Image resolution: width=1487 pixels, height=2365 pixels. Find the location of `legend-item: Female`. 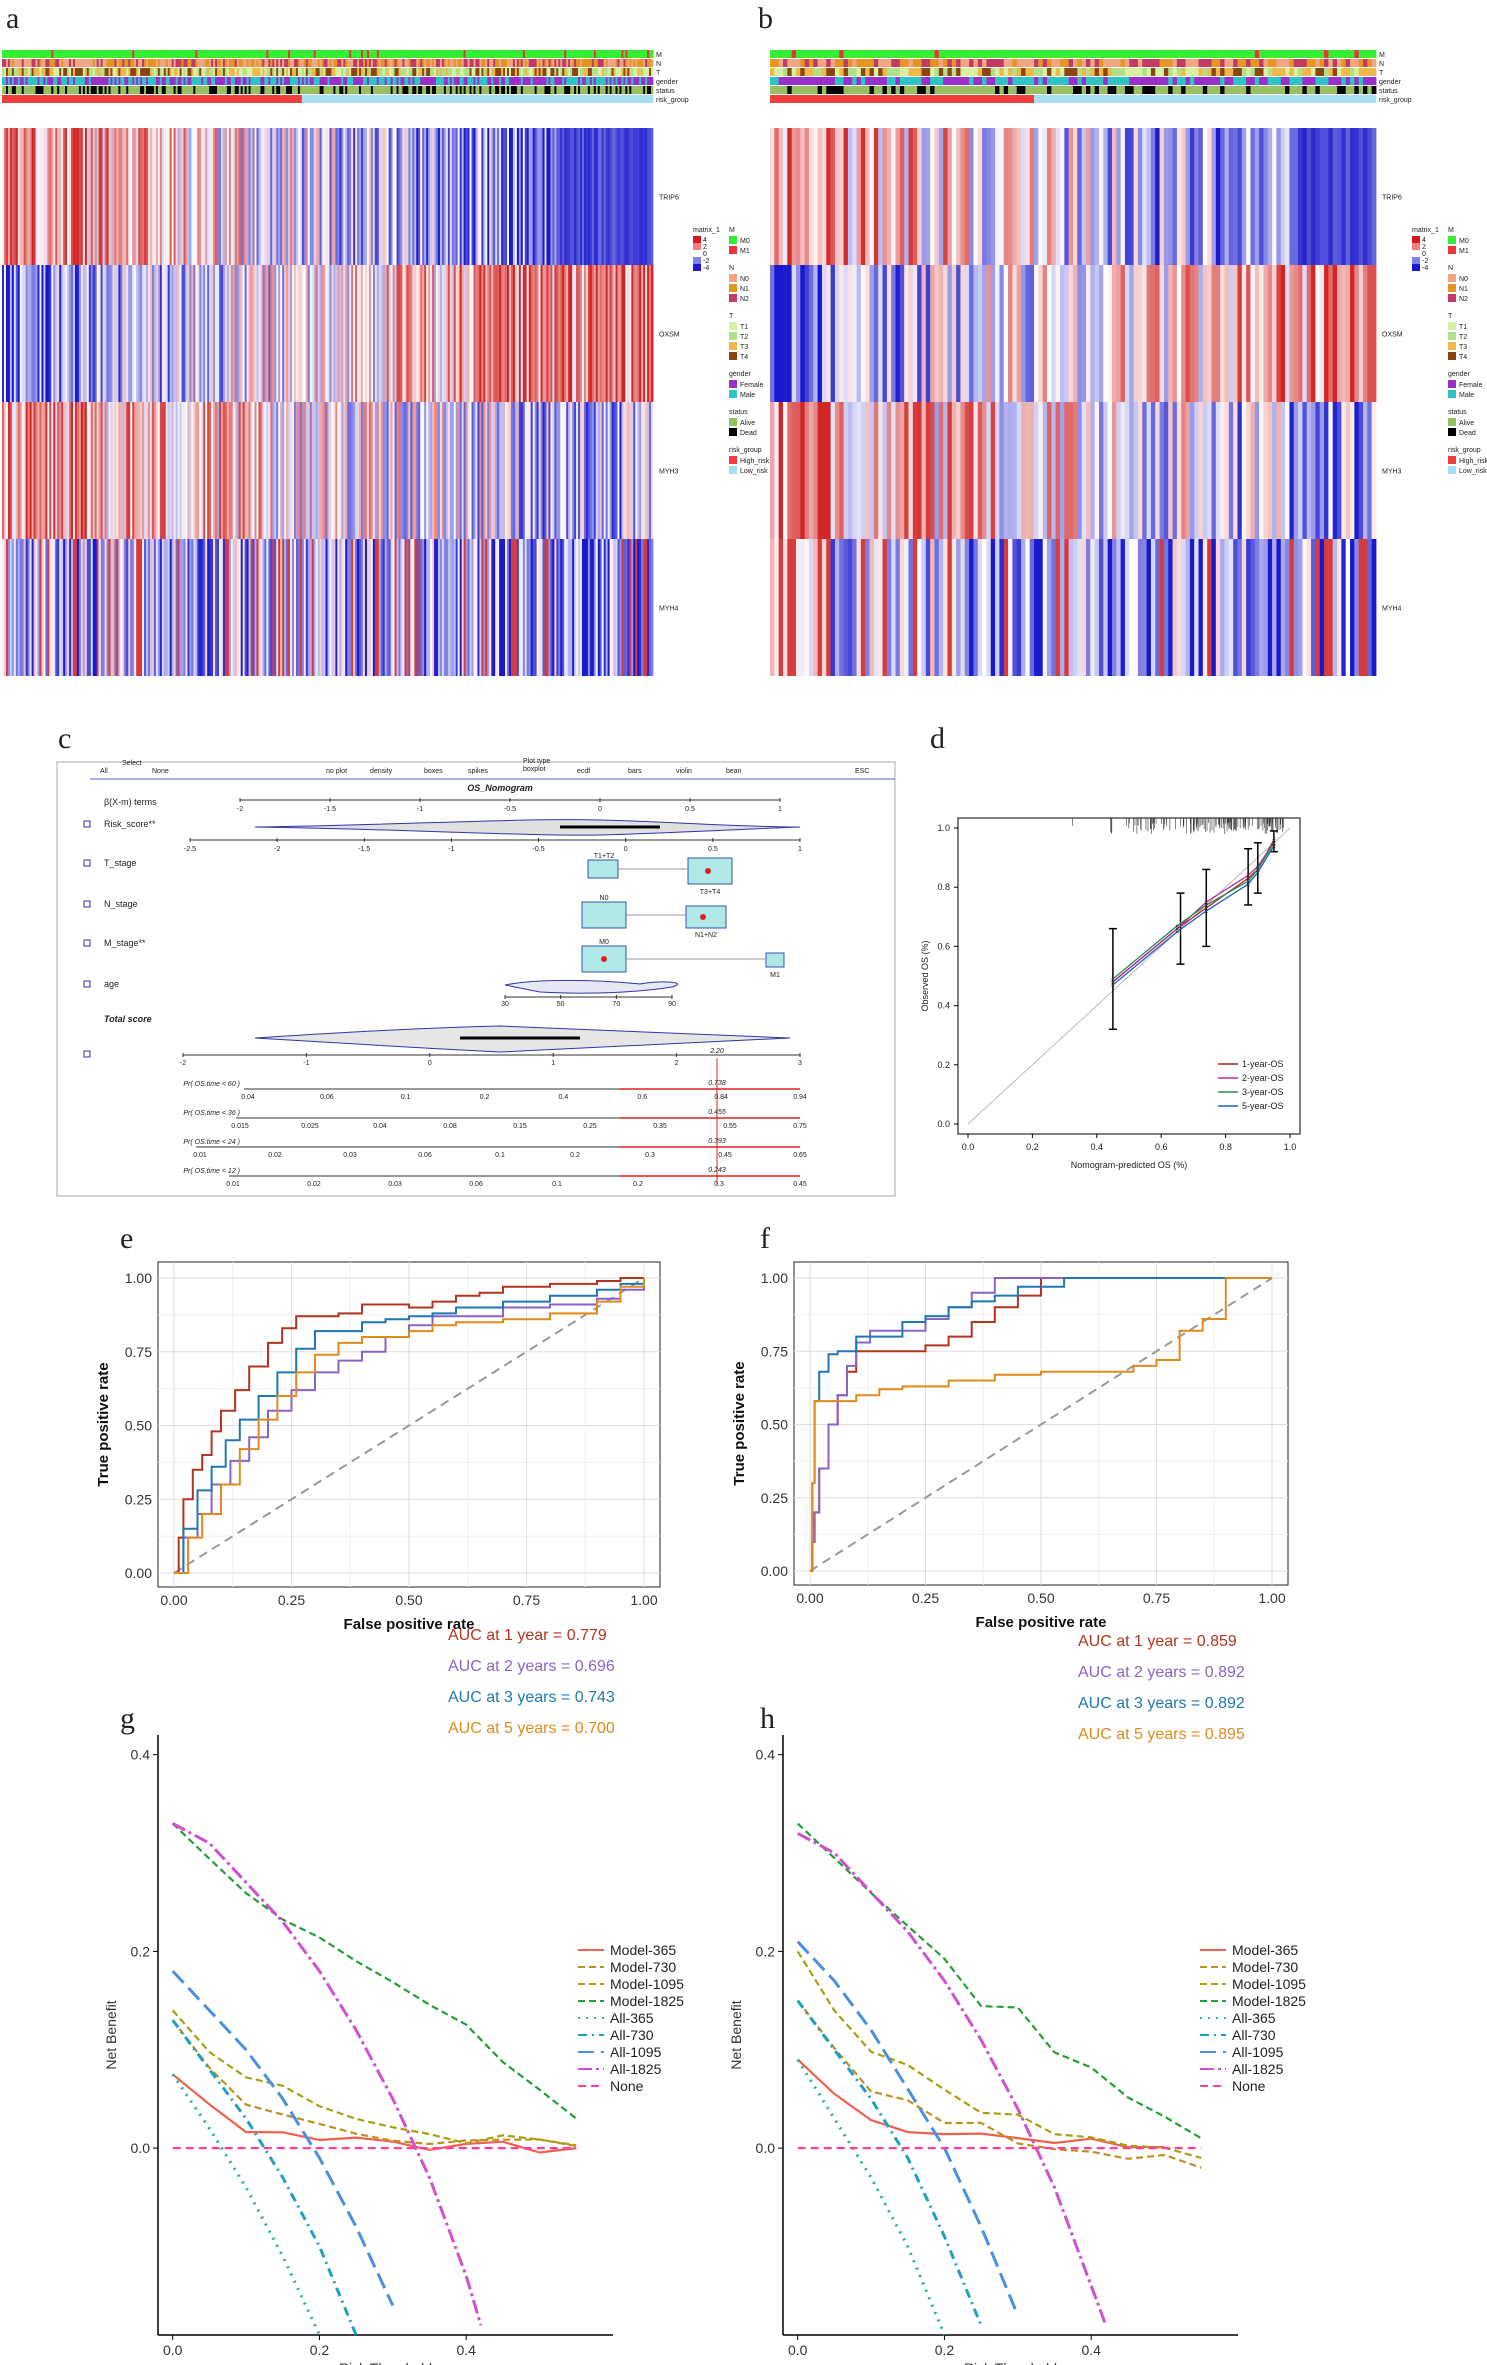

legend-item: Female is located at coordinates (751, 385).